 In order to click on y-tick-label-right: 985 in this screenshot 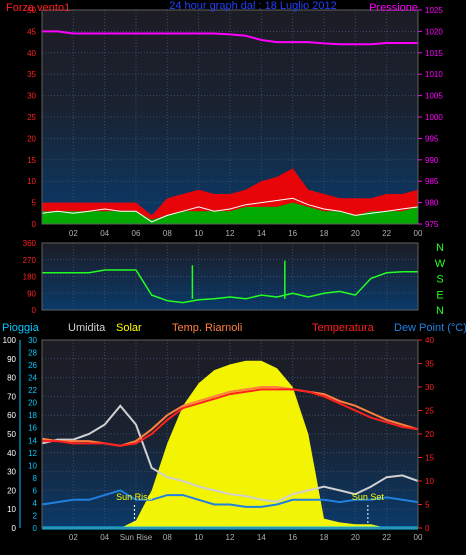, I will do `click(432, 181)`.